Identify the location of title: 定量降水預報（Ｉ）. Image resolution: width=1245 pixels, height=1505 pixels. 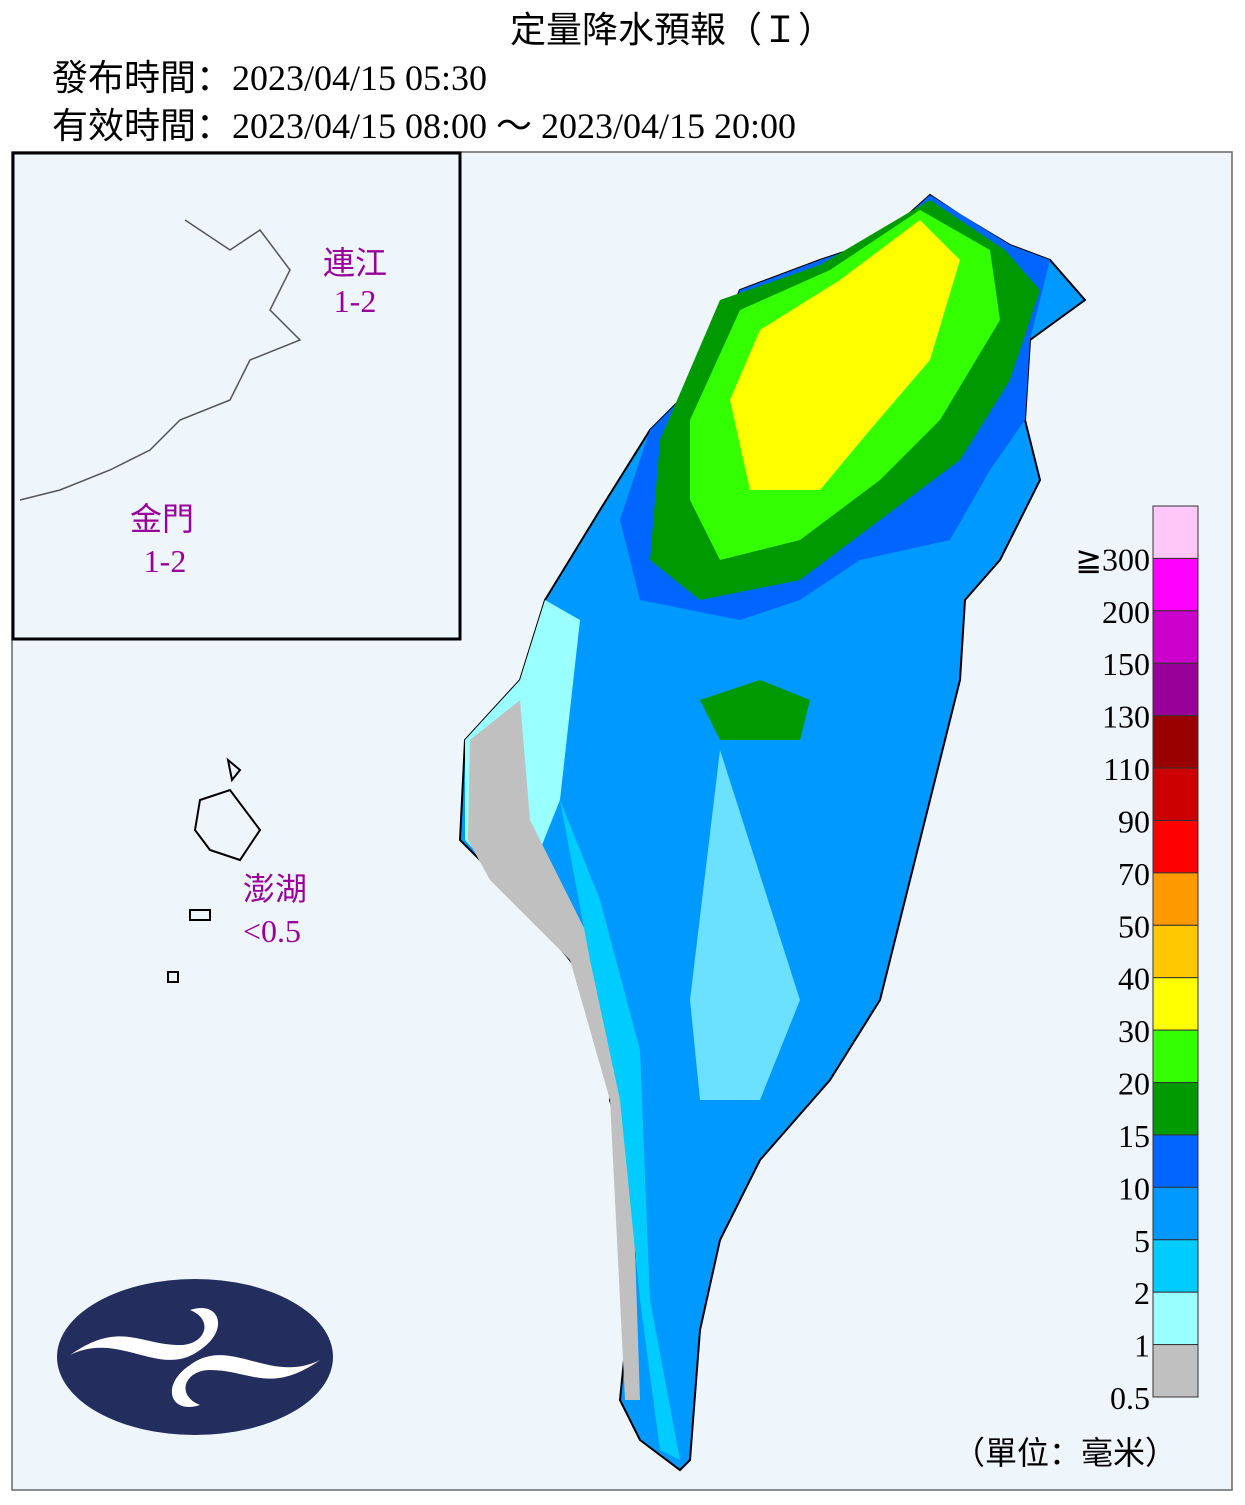
(672, 30).